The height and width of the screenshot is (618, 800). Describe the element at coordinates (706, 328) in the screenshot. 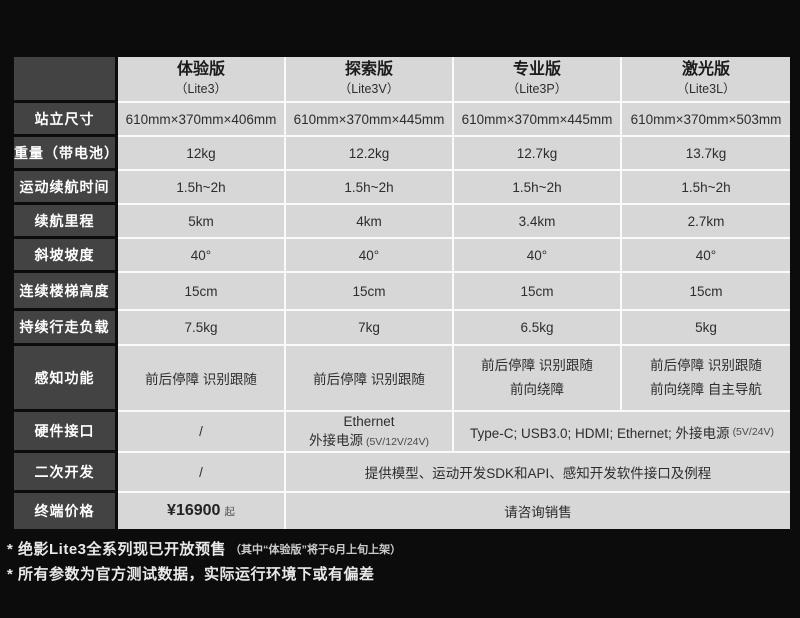

I see `spec-cell: 5kg` at that location.